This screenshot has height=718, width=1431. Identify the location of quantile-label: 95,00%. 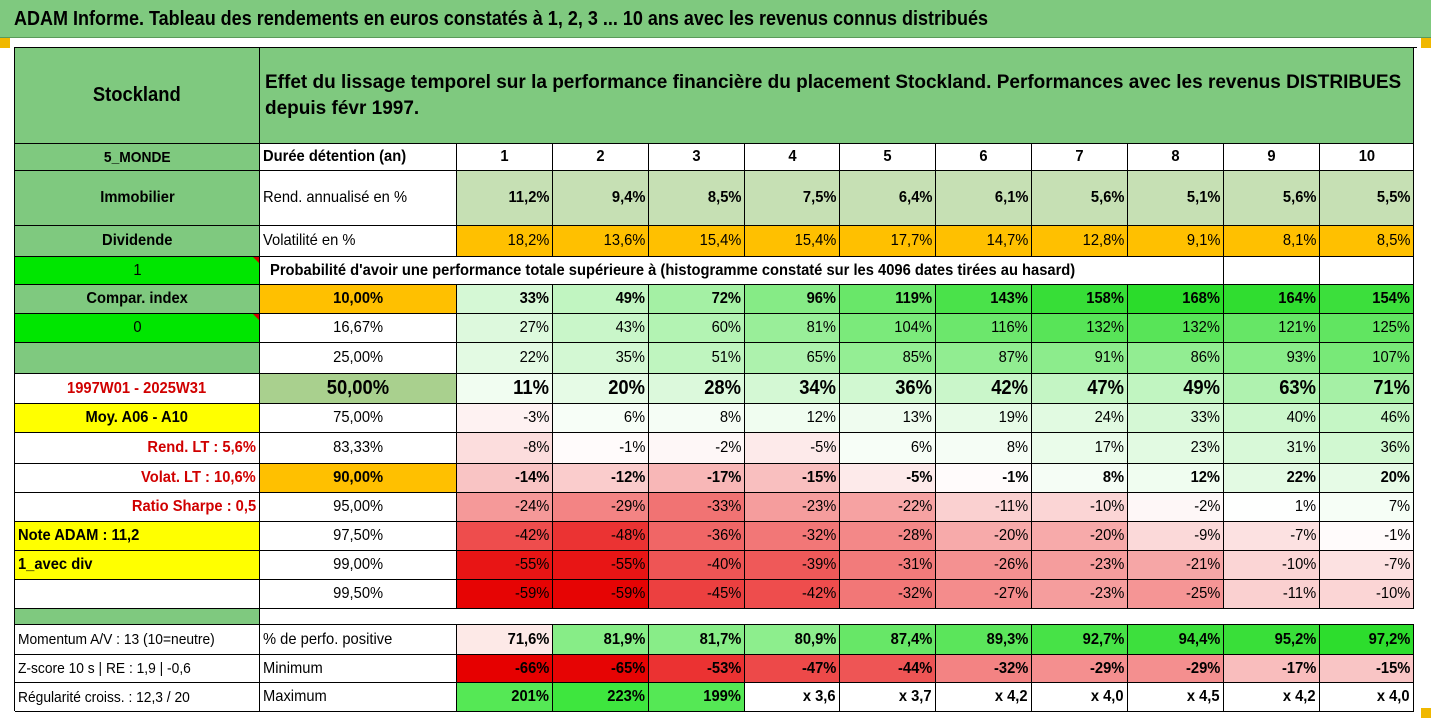
(358, 507).